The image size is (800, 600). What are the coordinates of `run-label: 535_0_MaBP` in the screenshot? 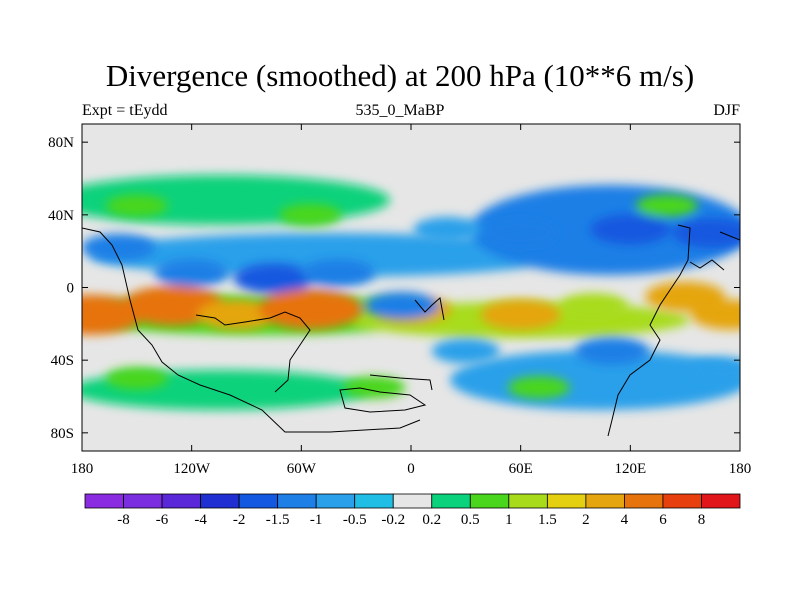 It's located at (400, 110).